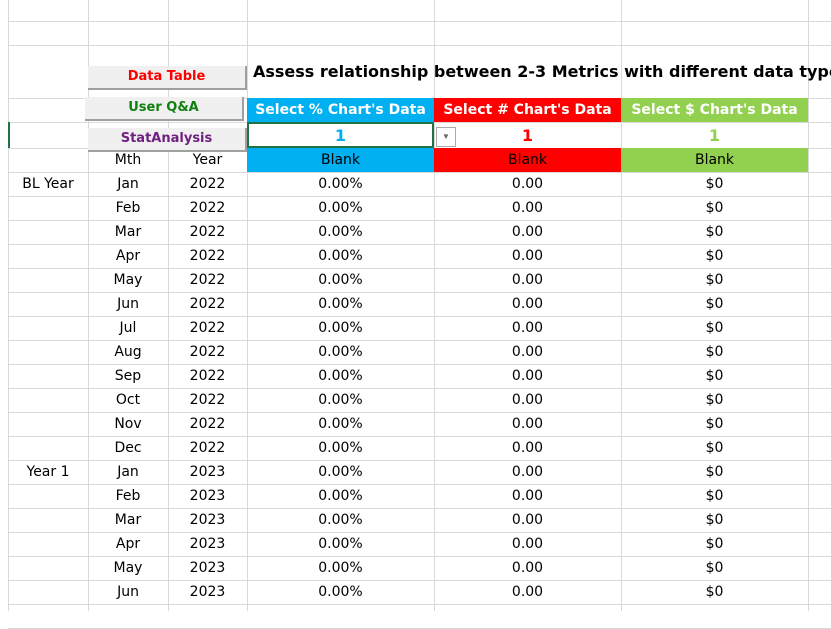  I want to click on data-table-button: Data Table, so click(167, 78).